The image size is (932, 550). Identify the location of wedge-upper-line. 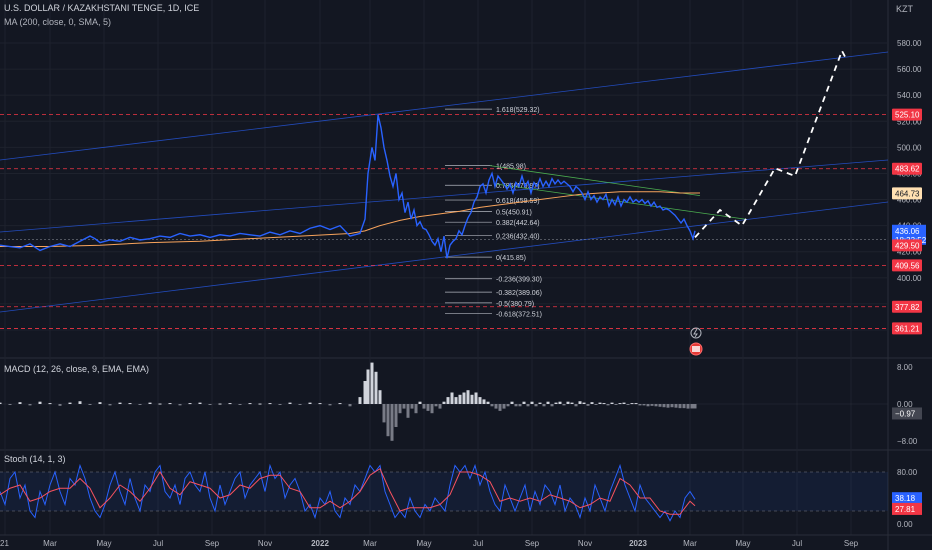
(595, 181).